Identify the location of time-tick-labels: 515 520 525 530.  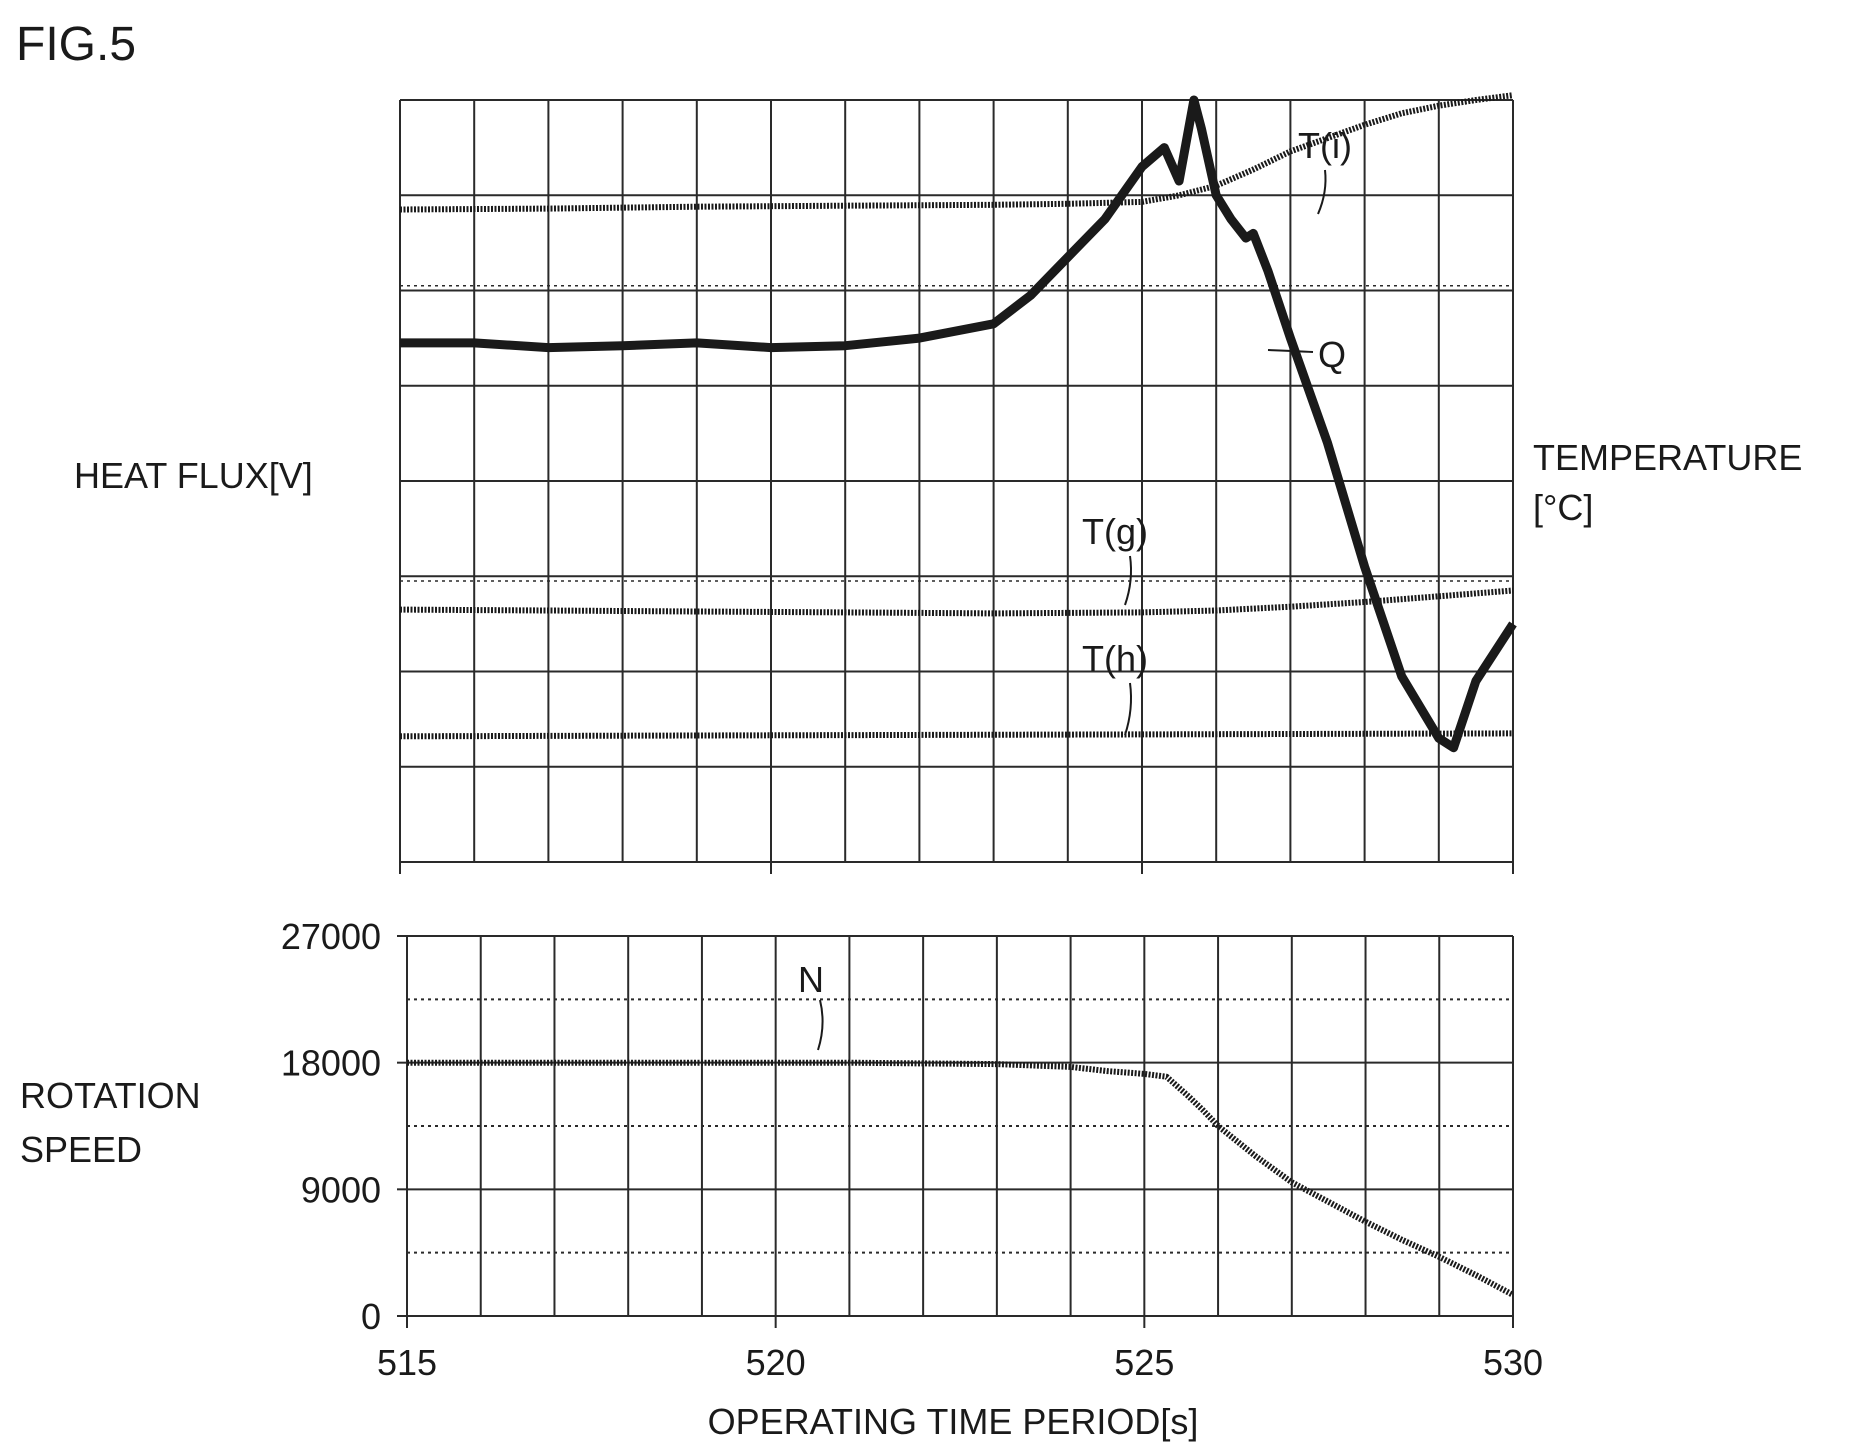
(960, 1362).